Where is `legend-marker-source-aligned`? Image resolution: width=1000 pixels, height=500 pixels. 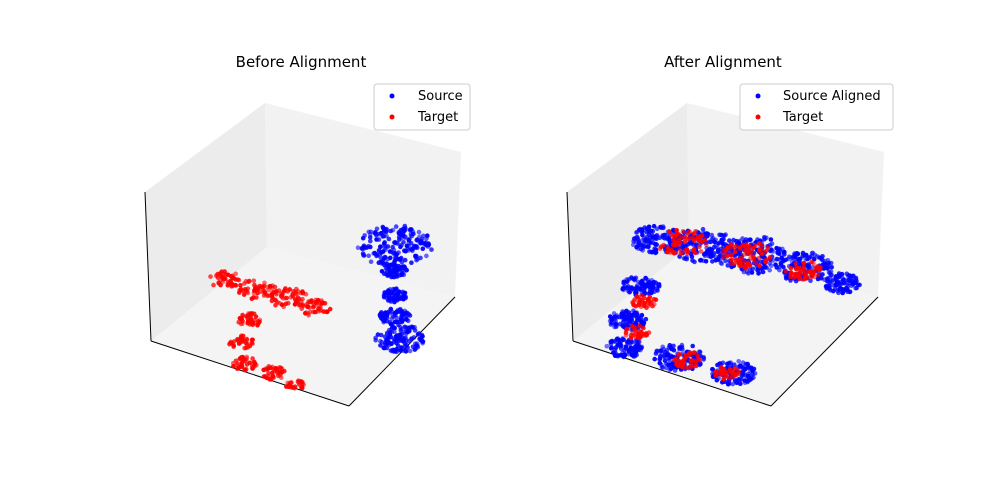 legend-marker-source-aligned is located at coordinates (758, 96).